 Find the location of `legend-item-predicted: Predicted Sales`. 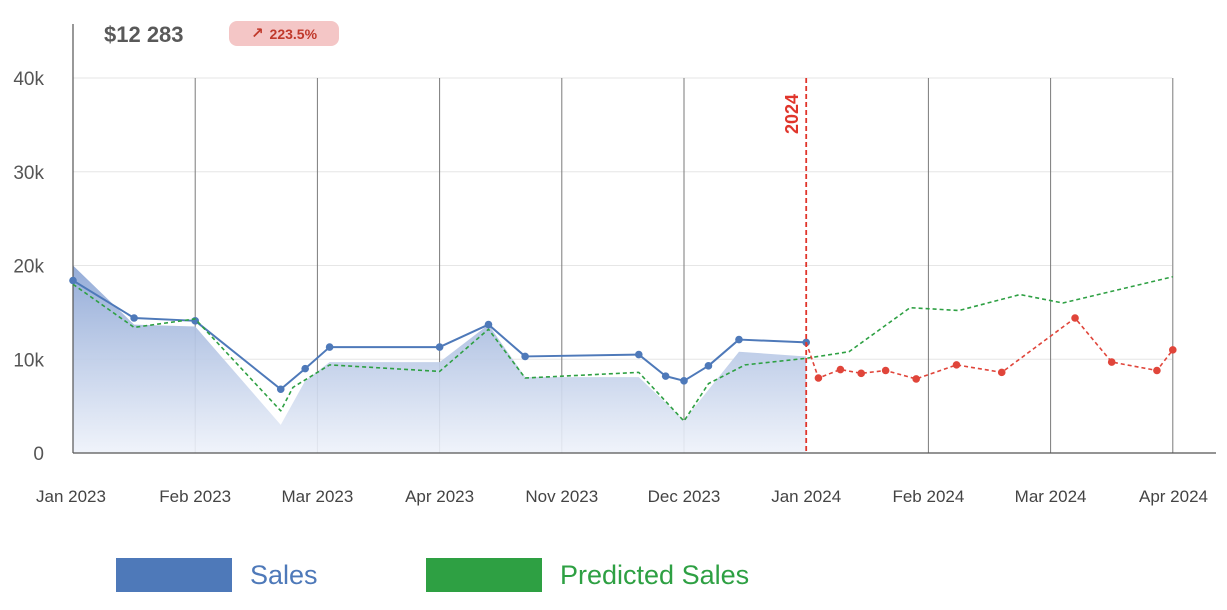

legend-item-predicted: Predicted Sales is located at coordinates (587, 575).